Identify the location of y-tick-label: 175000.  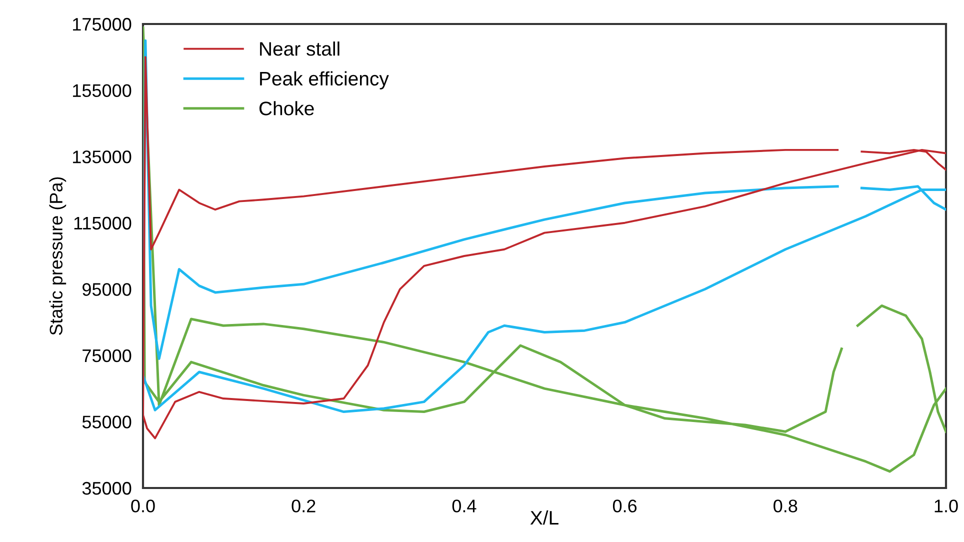
(102, 24).